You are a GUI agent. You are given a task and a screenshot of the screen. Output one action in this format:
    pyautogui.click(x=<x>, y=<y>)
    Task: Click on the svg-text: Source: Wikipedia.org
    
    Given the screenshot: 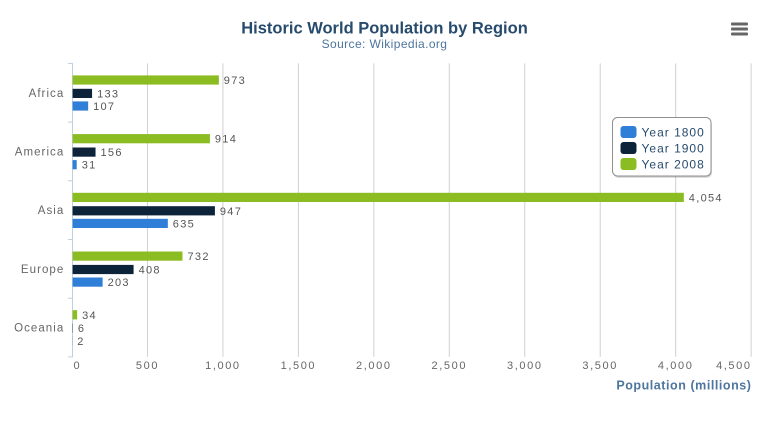 What is the action you would take?
    pyautogui.click(x=385, y=44)
    